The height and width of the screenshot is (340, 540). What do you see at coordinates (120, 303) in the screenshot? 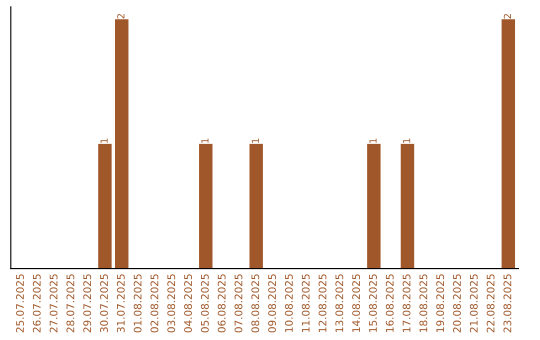
I see `x-tick-label: 31.07.2025` at bounding box center [120, 303].